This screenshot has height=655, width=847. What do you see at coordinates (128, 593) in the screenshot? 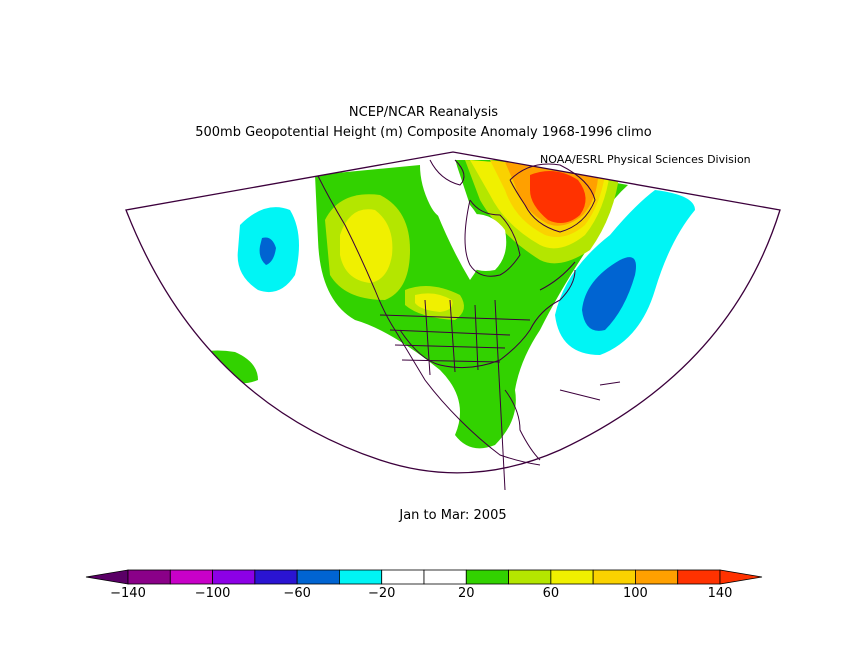
I see `colorbar-tick-label: −140` at bounding box center [128, 593].